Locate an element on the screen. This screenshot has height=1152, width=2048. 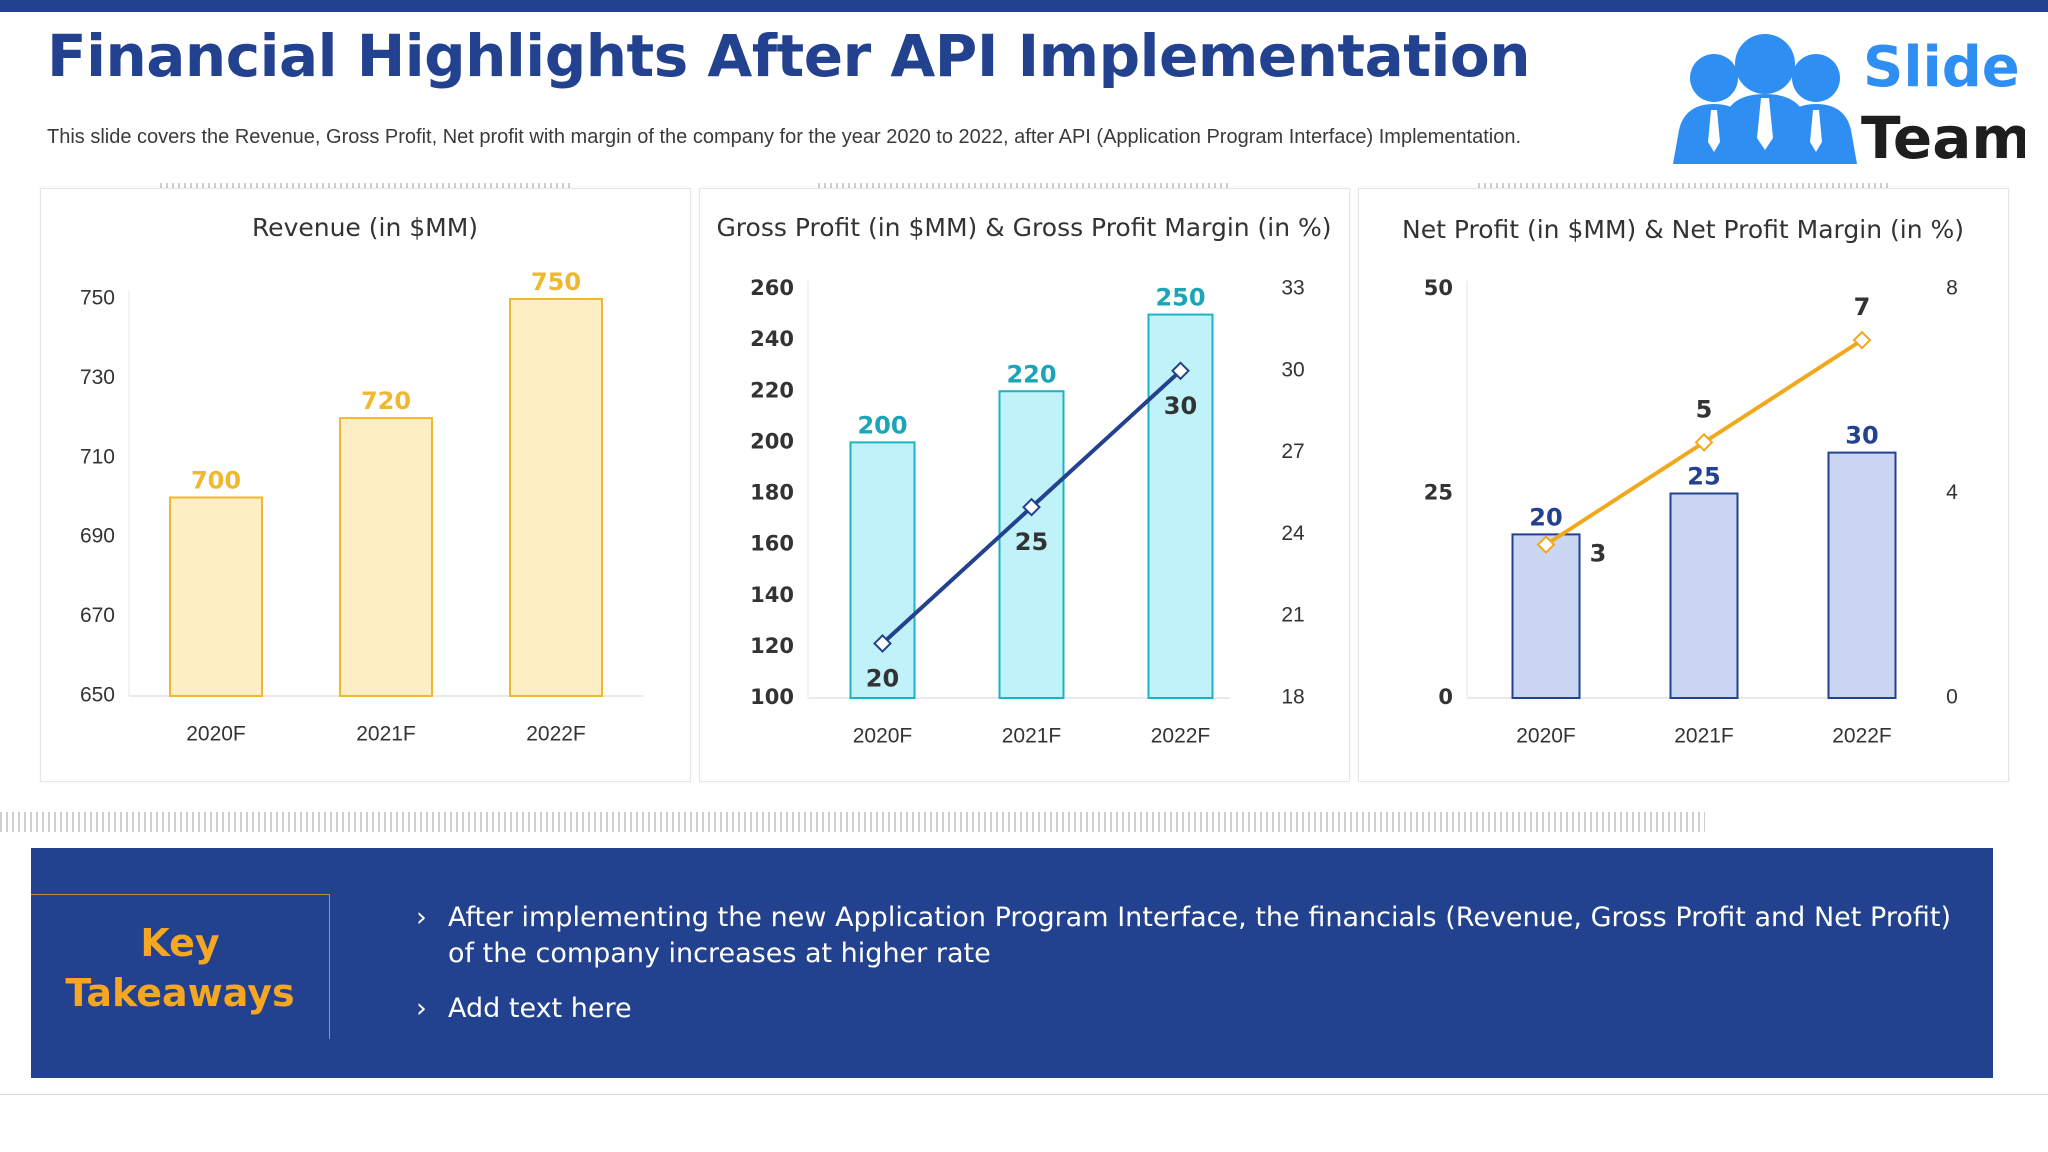
bar-data-label: 200 is located at coordinates (882, 425).